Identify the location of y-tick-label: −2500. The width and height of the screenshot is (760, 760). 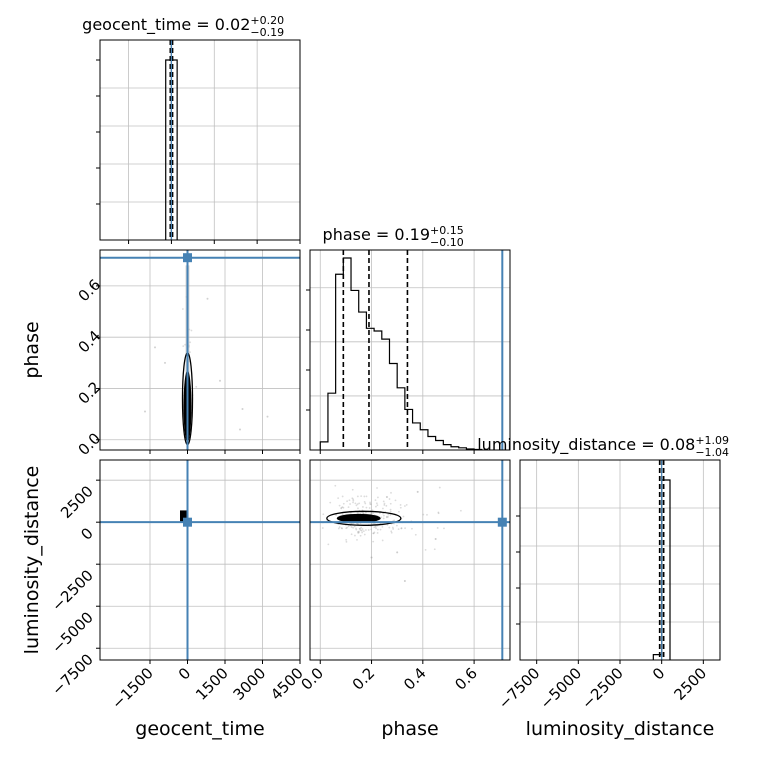
(72, 590).